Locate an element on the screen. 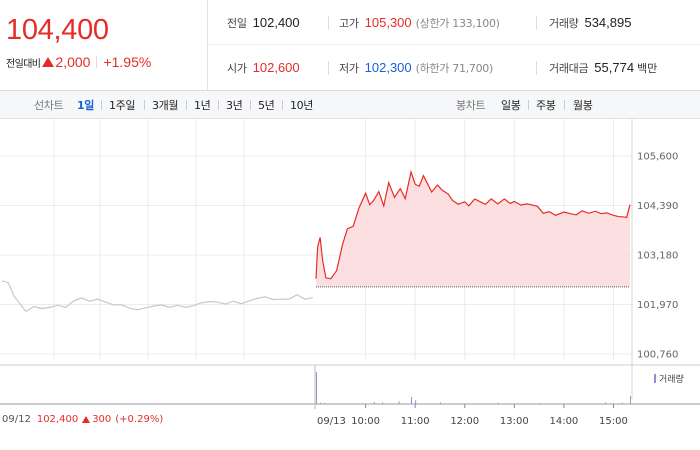  volume-cell: 거래량 534,895 is located at coordinates (590, 22).